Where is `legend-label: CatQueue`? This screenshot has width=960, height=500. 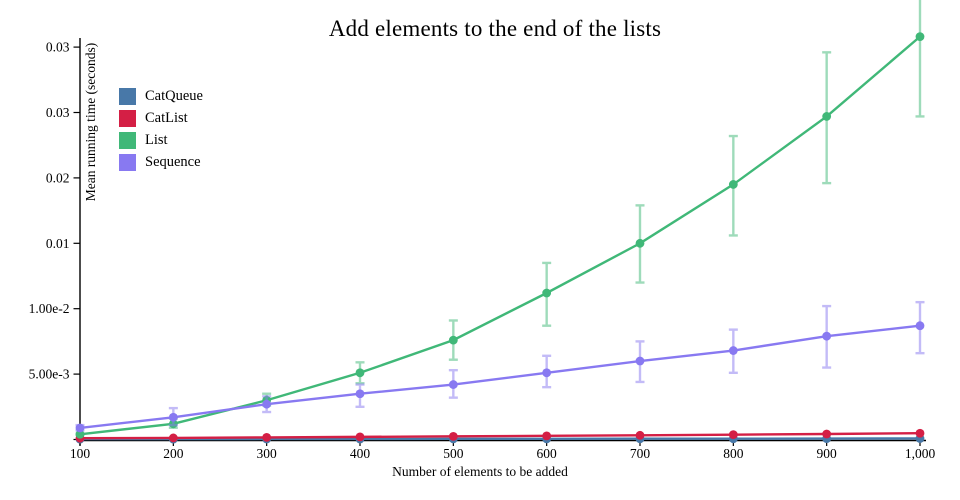 legend-label: CatQueue is located at coordinates (174, 95).